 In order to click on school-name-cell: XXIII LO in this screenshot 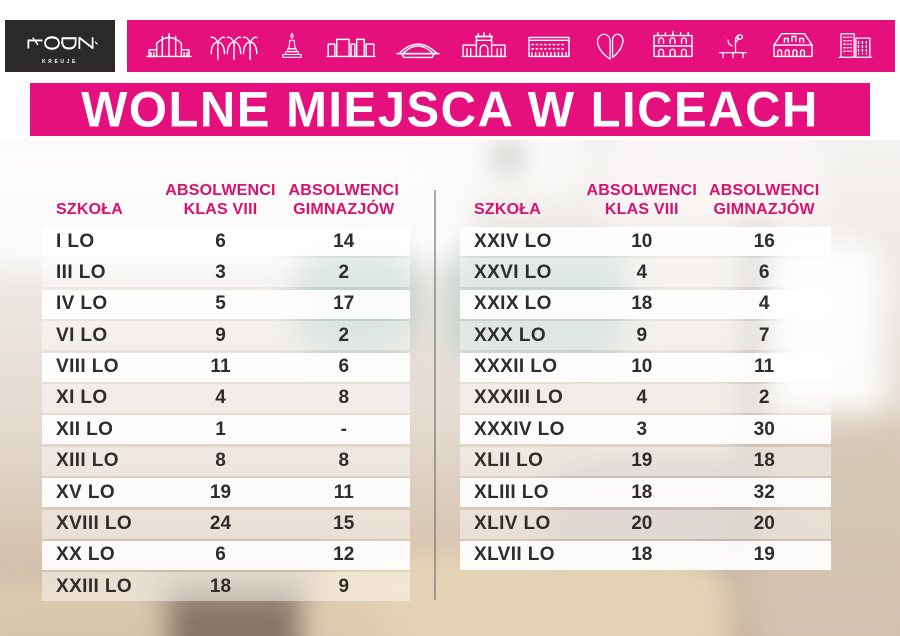, I will do `click(94, 586)`.